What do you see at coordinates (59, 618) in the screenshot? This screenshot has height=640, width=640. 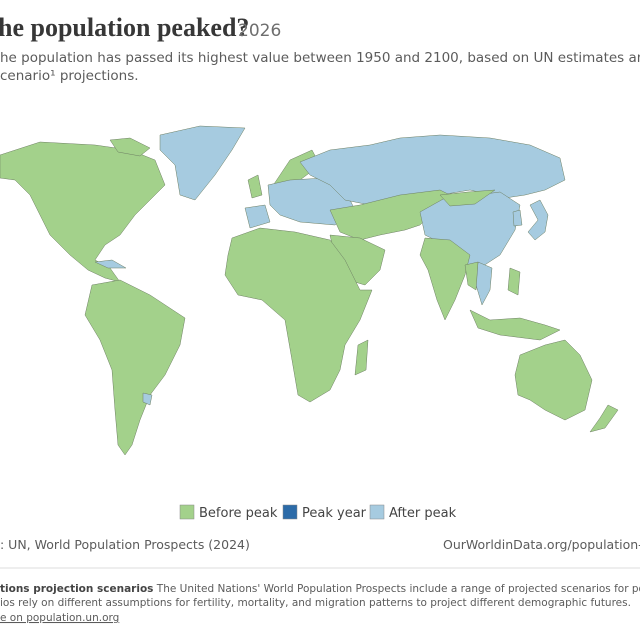 I see `note-link: e on population.un.org` at bounding box center [59, 618].